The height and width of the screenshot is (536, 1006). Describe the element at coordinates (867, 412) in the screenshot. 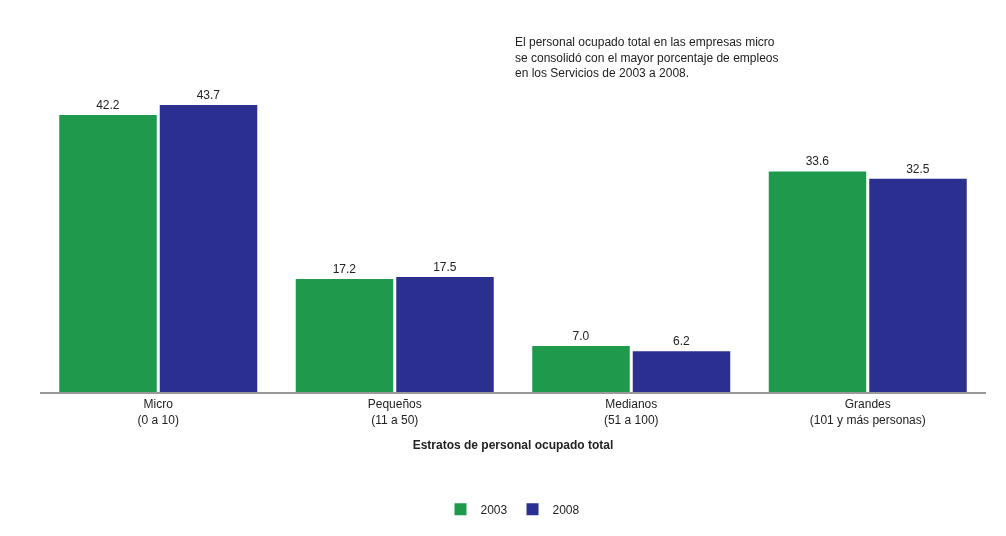

I see `x-tick-label: Grandes (101 y más personas)` at that location.